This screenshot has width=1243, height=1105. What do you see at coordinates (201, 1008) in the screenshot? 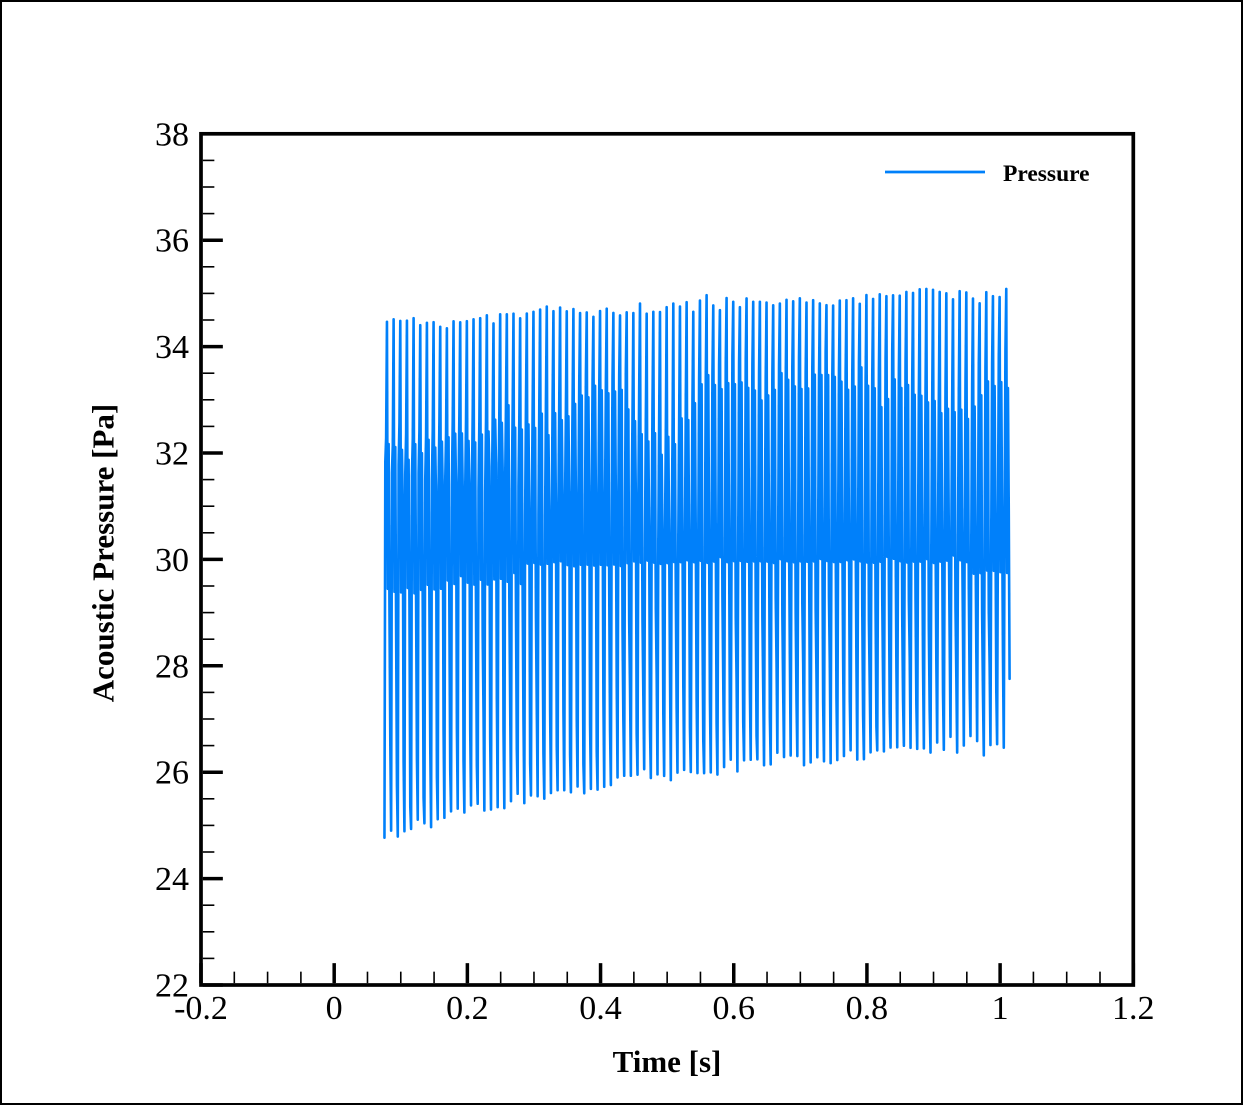
I see `x-tick-label: -0.2` at bounding box center [201, 1008].